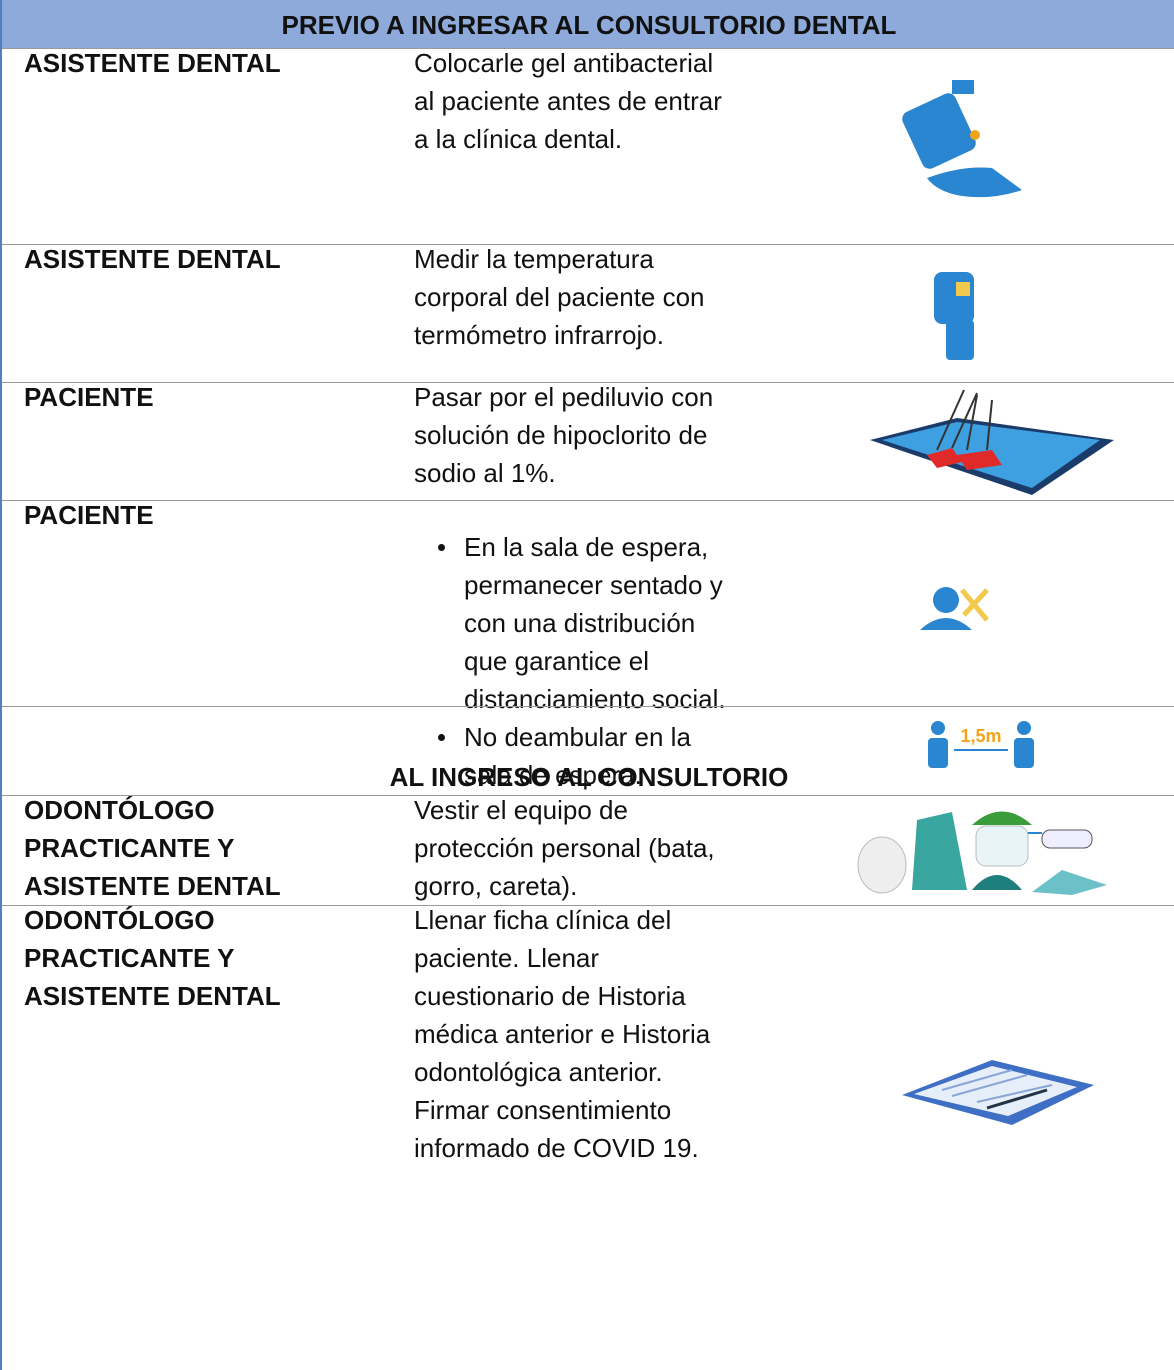 The image size is (1174, 1370). Describe the element at coordinates (543, 1110) in the screenshot. I see `description: Firmar consentimiento` at that location.